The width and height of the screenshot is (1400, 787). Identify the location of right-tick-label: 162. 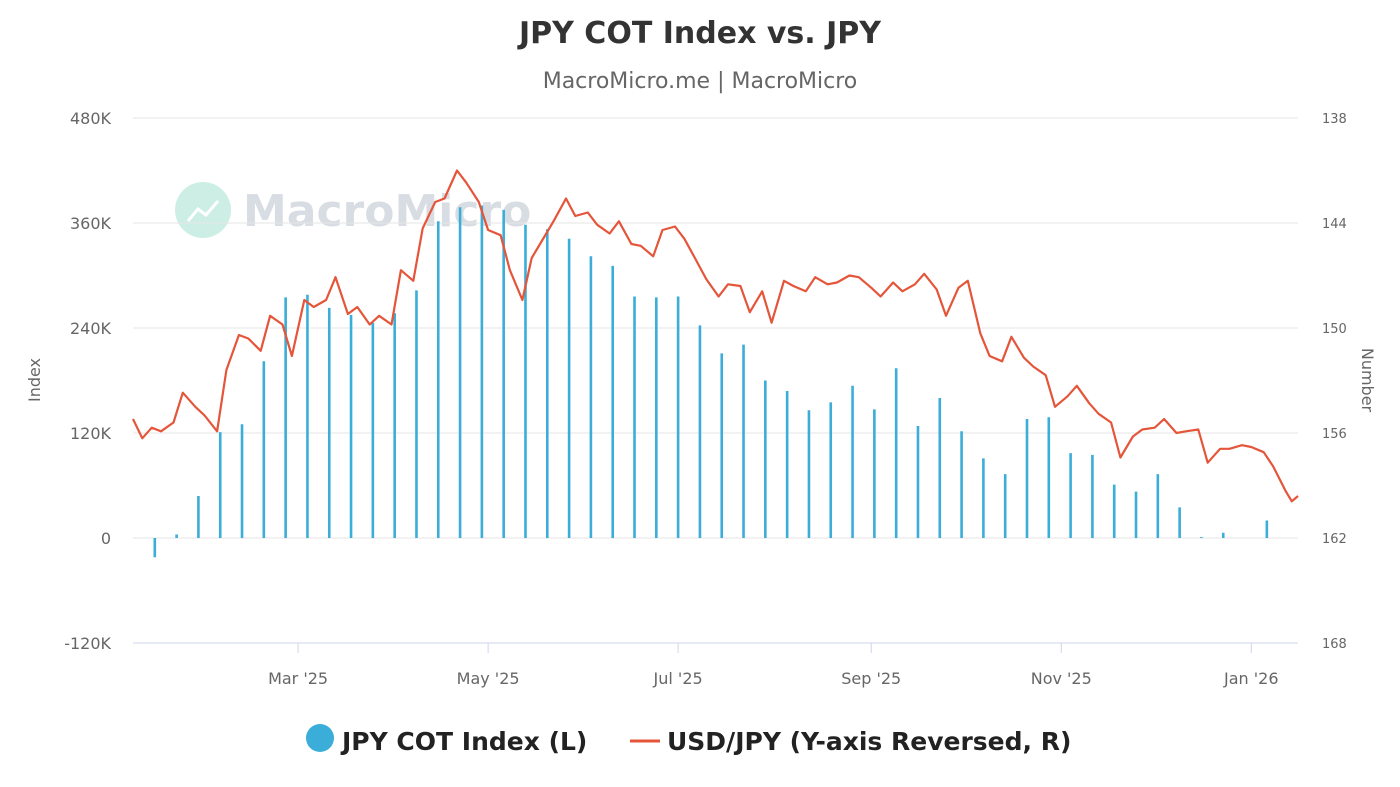
(1334, 539).